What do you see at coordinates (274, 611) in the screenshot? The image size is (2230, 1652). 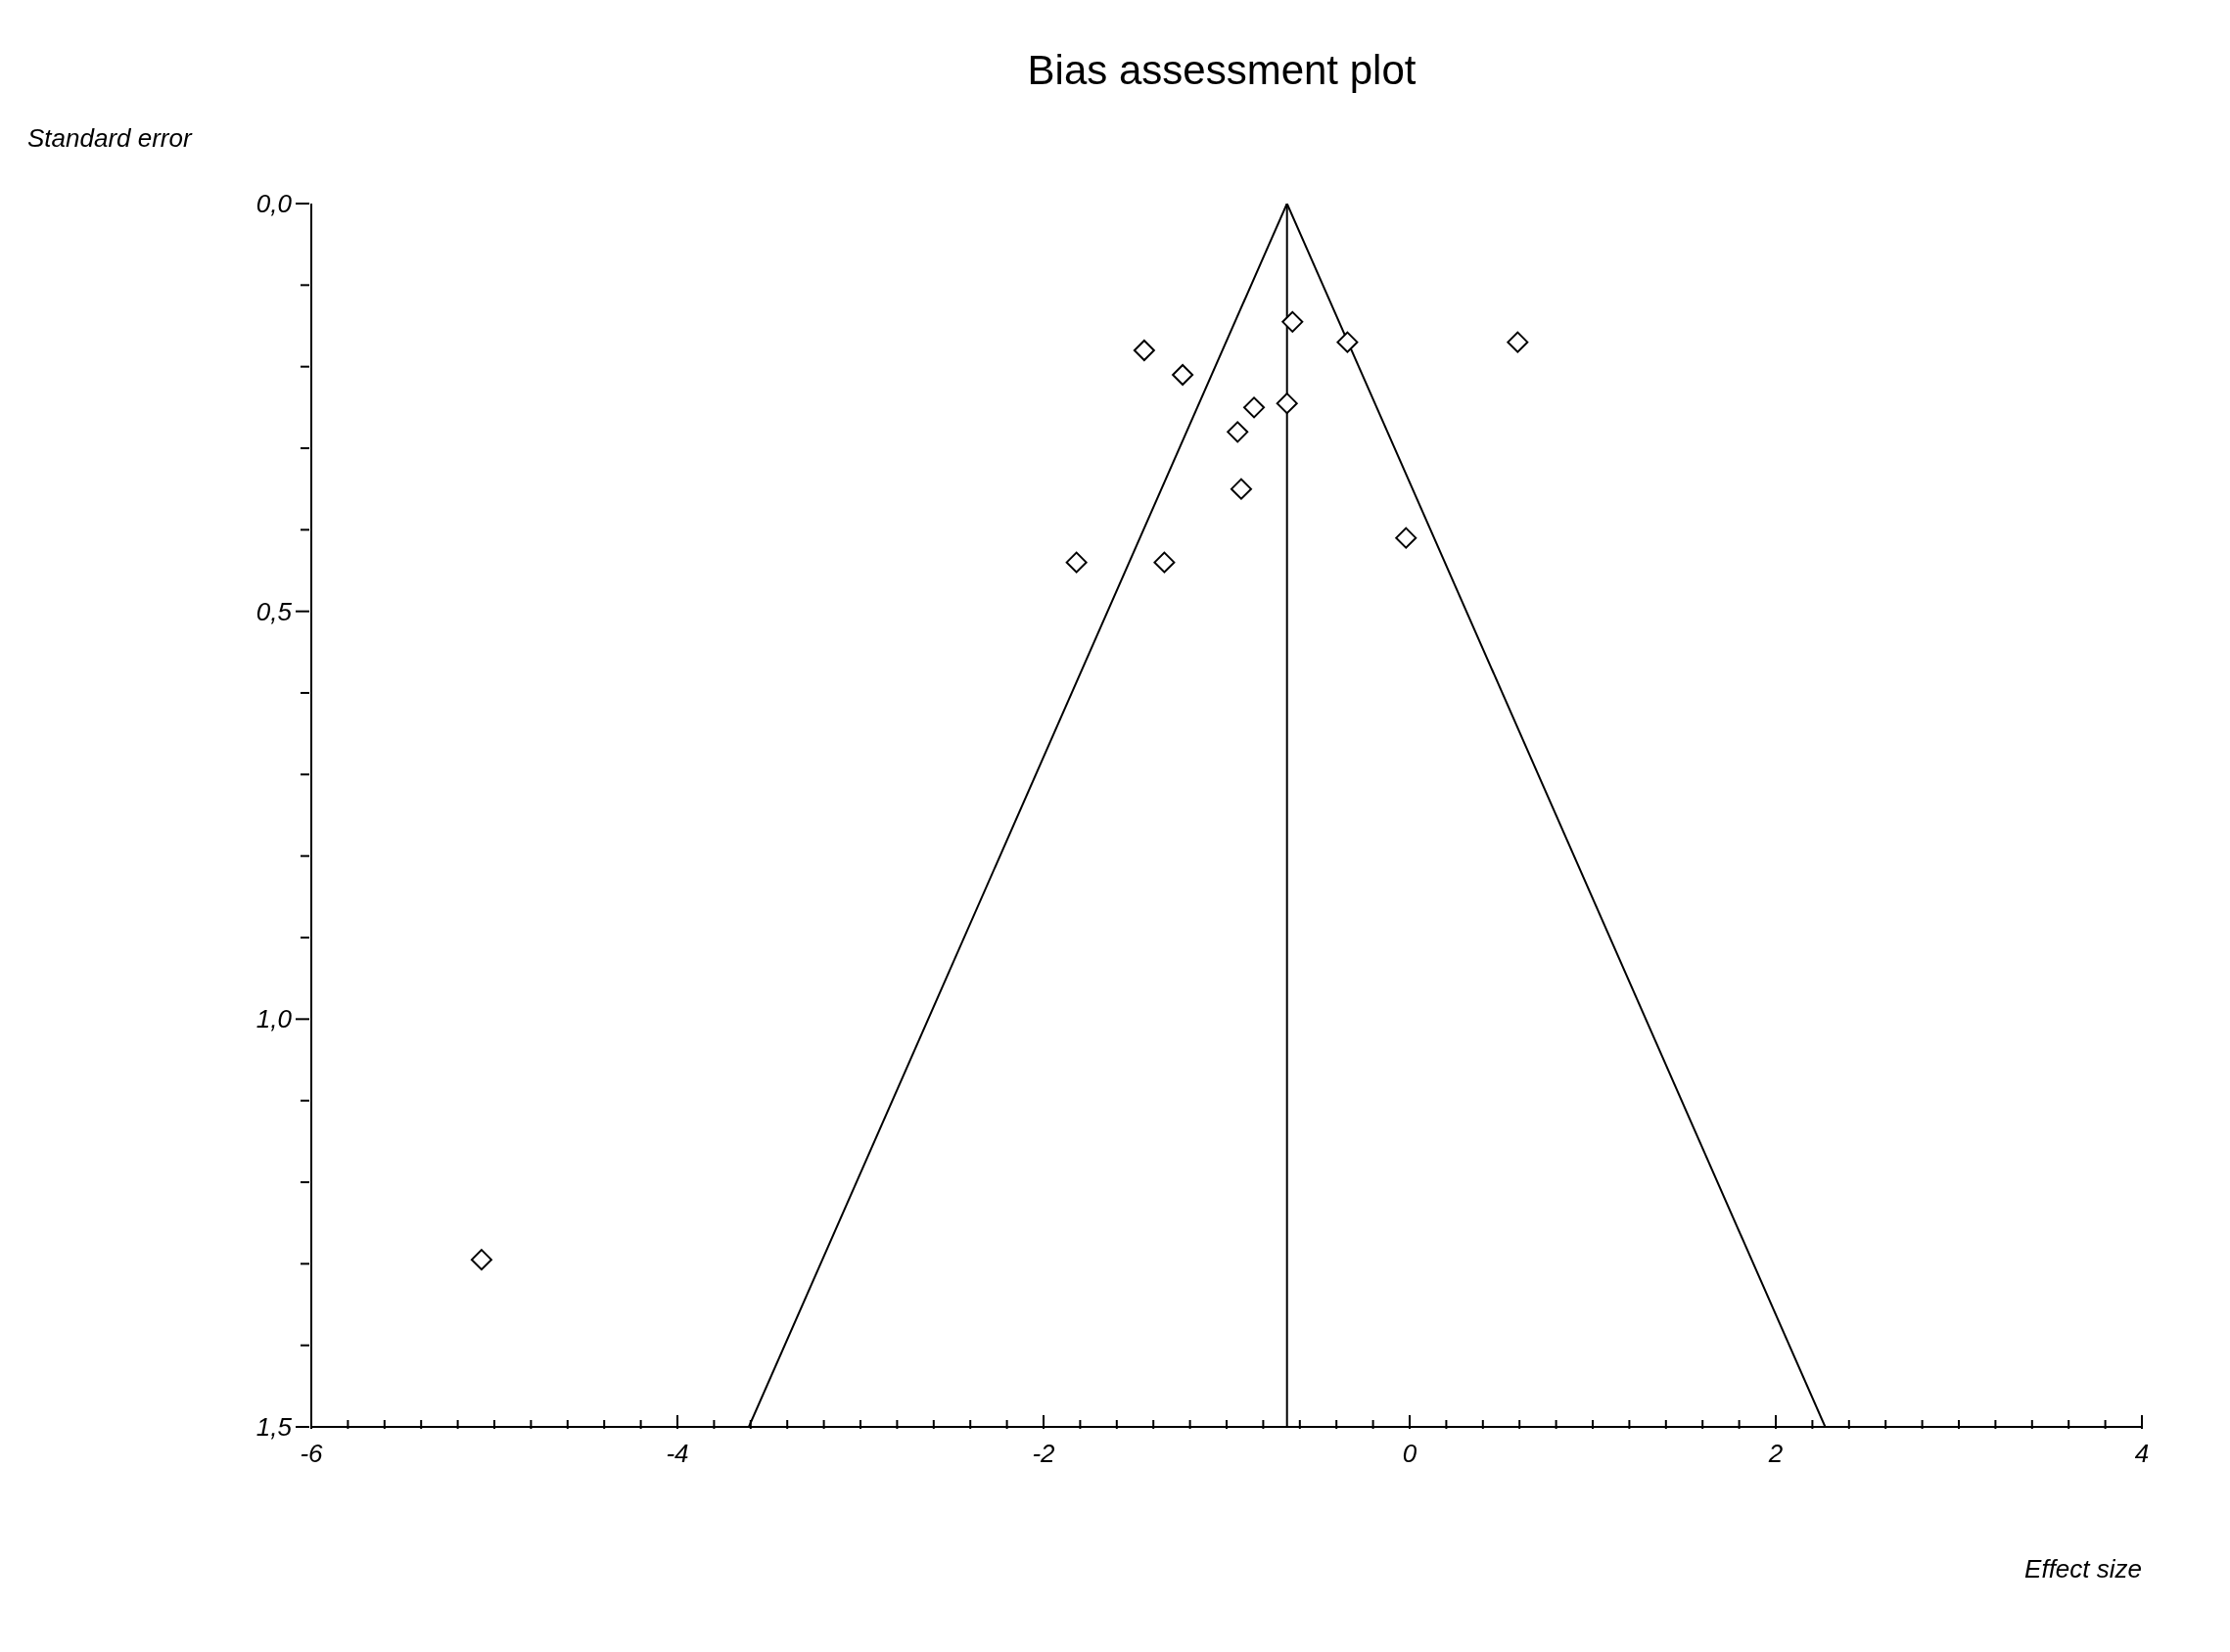 I see `y-tick-label: 0,5` at bounding box center [274, 611].